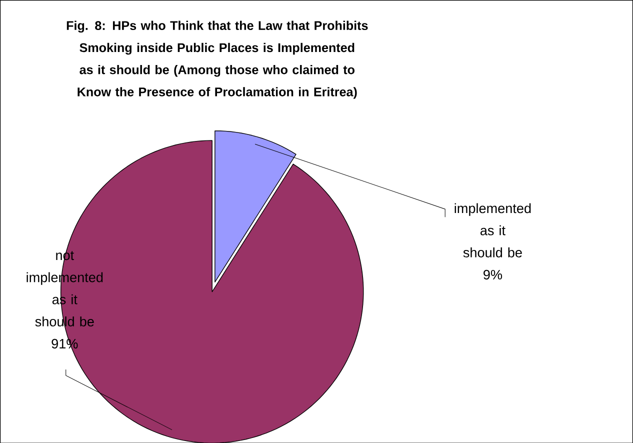  I want to click on data-label: 9%, so click(493, 275).